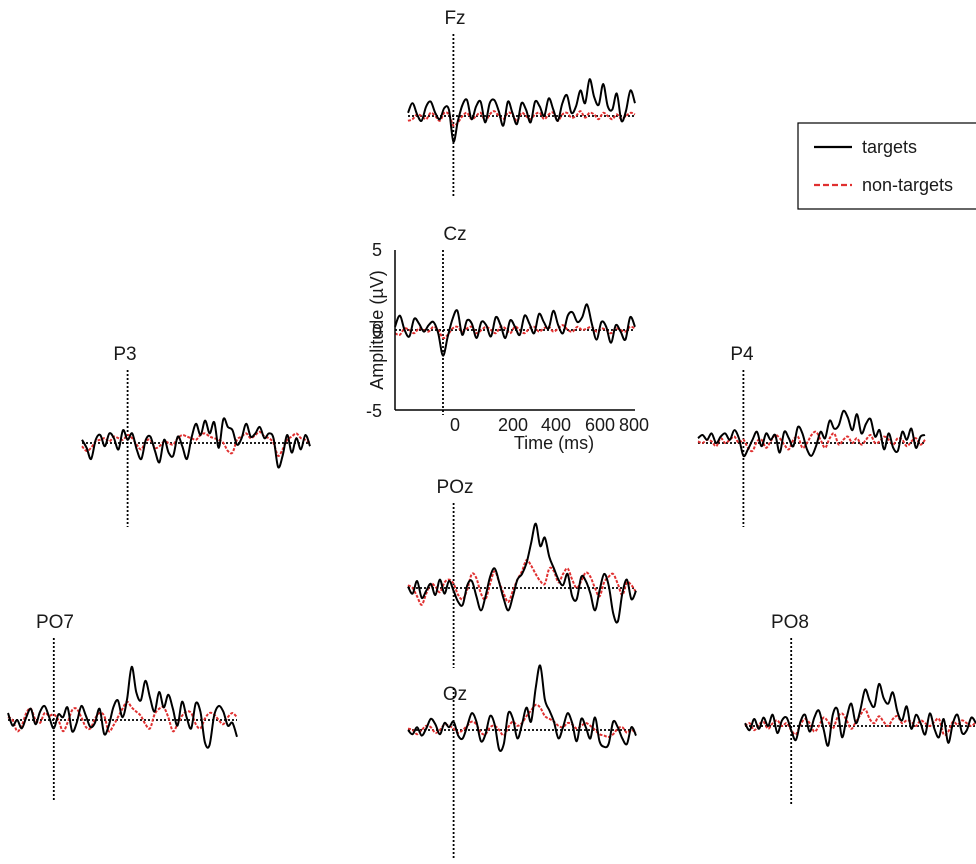 This screenshot has height=864, width=976. I want to click on series-non-targets-fz, so click(521, 118).